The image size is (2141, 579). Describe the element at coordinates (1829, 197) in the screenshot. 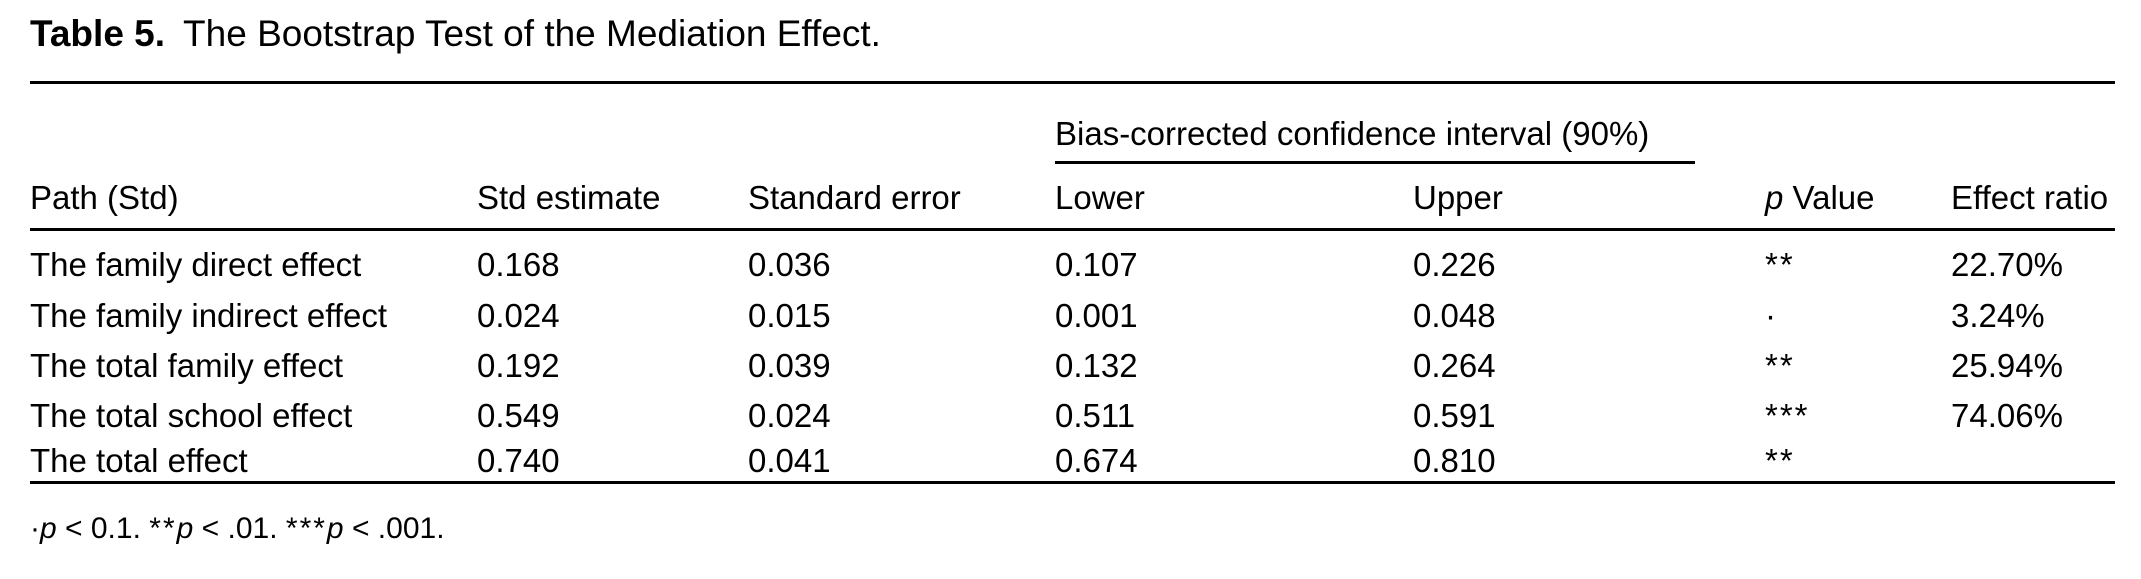

I see `p-value-label: Value` at that location.